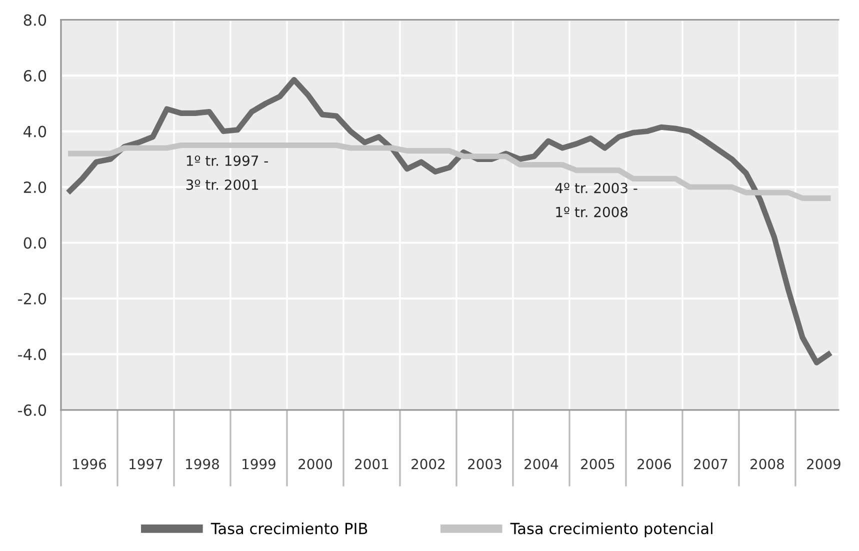  What do you see at coordinates (655, 464) in the screenshot?
I see `x-tick-label: 2006` at bounding box center [655, 464].